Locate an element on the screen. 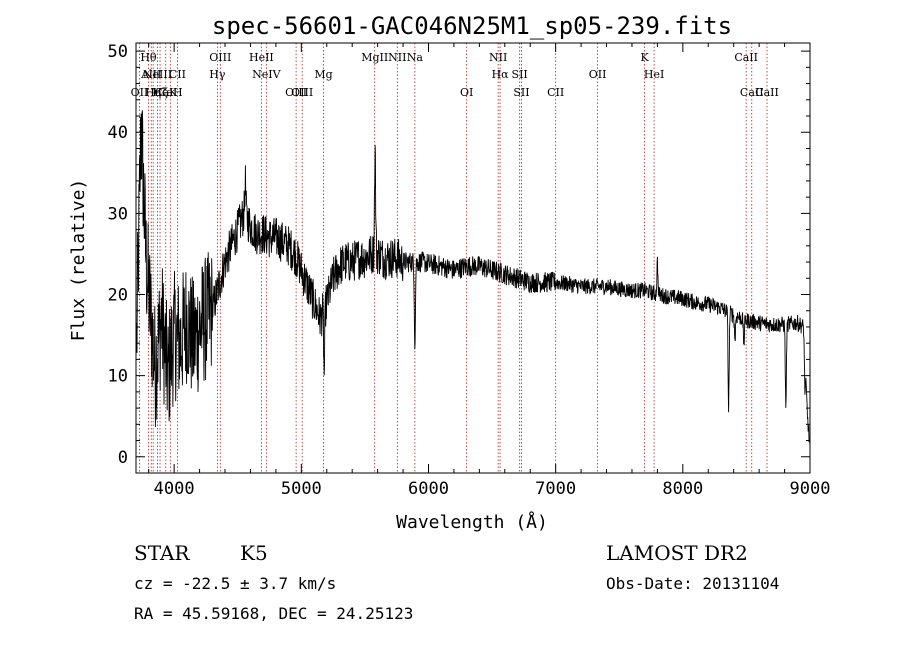  spectral-line-label: CaK is located at coordinates (166, 92).